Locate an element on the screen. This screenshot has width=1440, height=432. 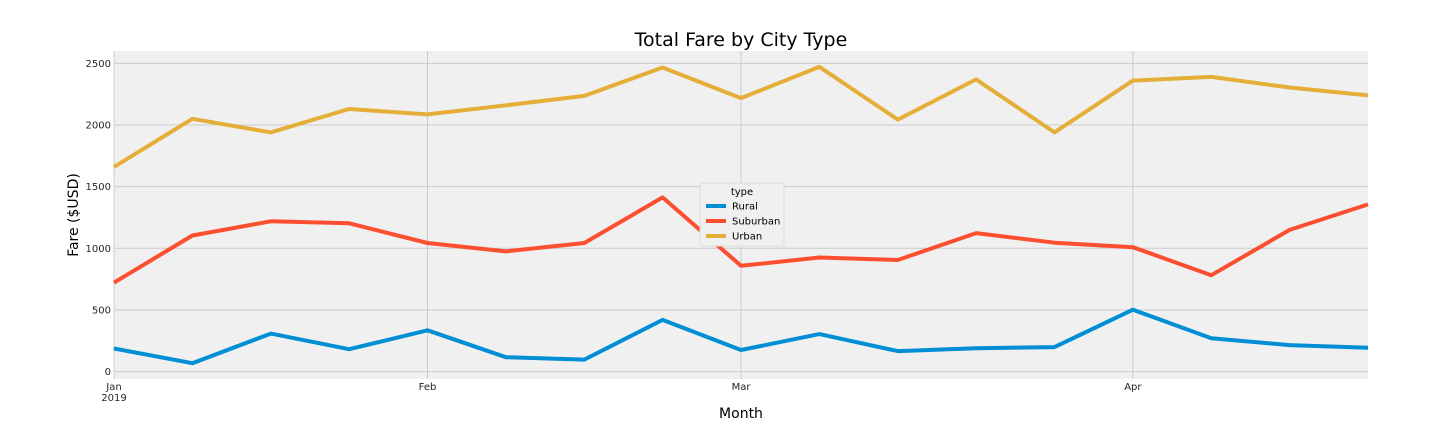
x-tick-label: Jan is located at coordinates (113, 387).